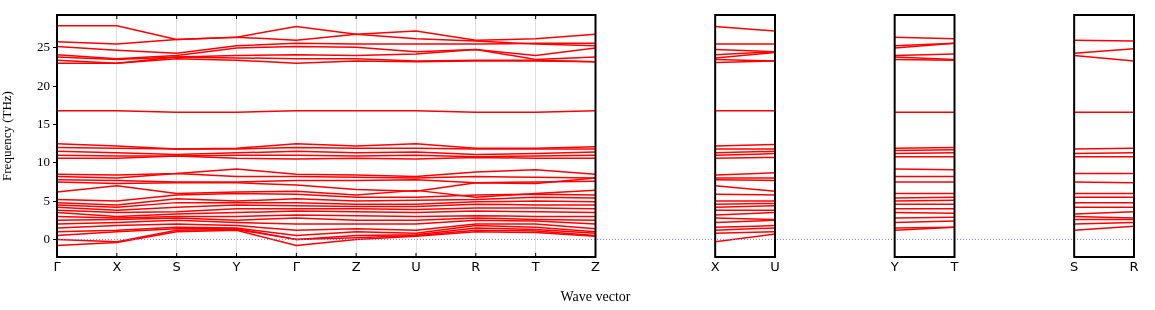 The height and width of the screenshot is (310, 1155). What do you see at coordinates (43, 162) in the screenshot?
I see `y-tick-label: 10` at bounding box center [43, 162].